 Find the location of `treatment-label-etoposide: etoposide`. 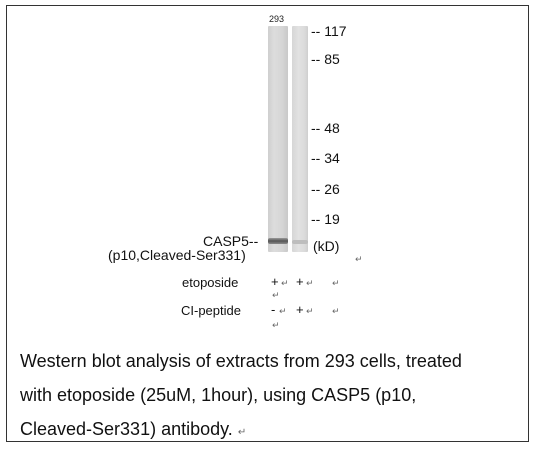

treatment-label-etoposide: etoposide is located at coordinates (210, 282).